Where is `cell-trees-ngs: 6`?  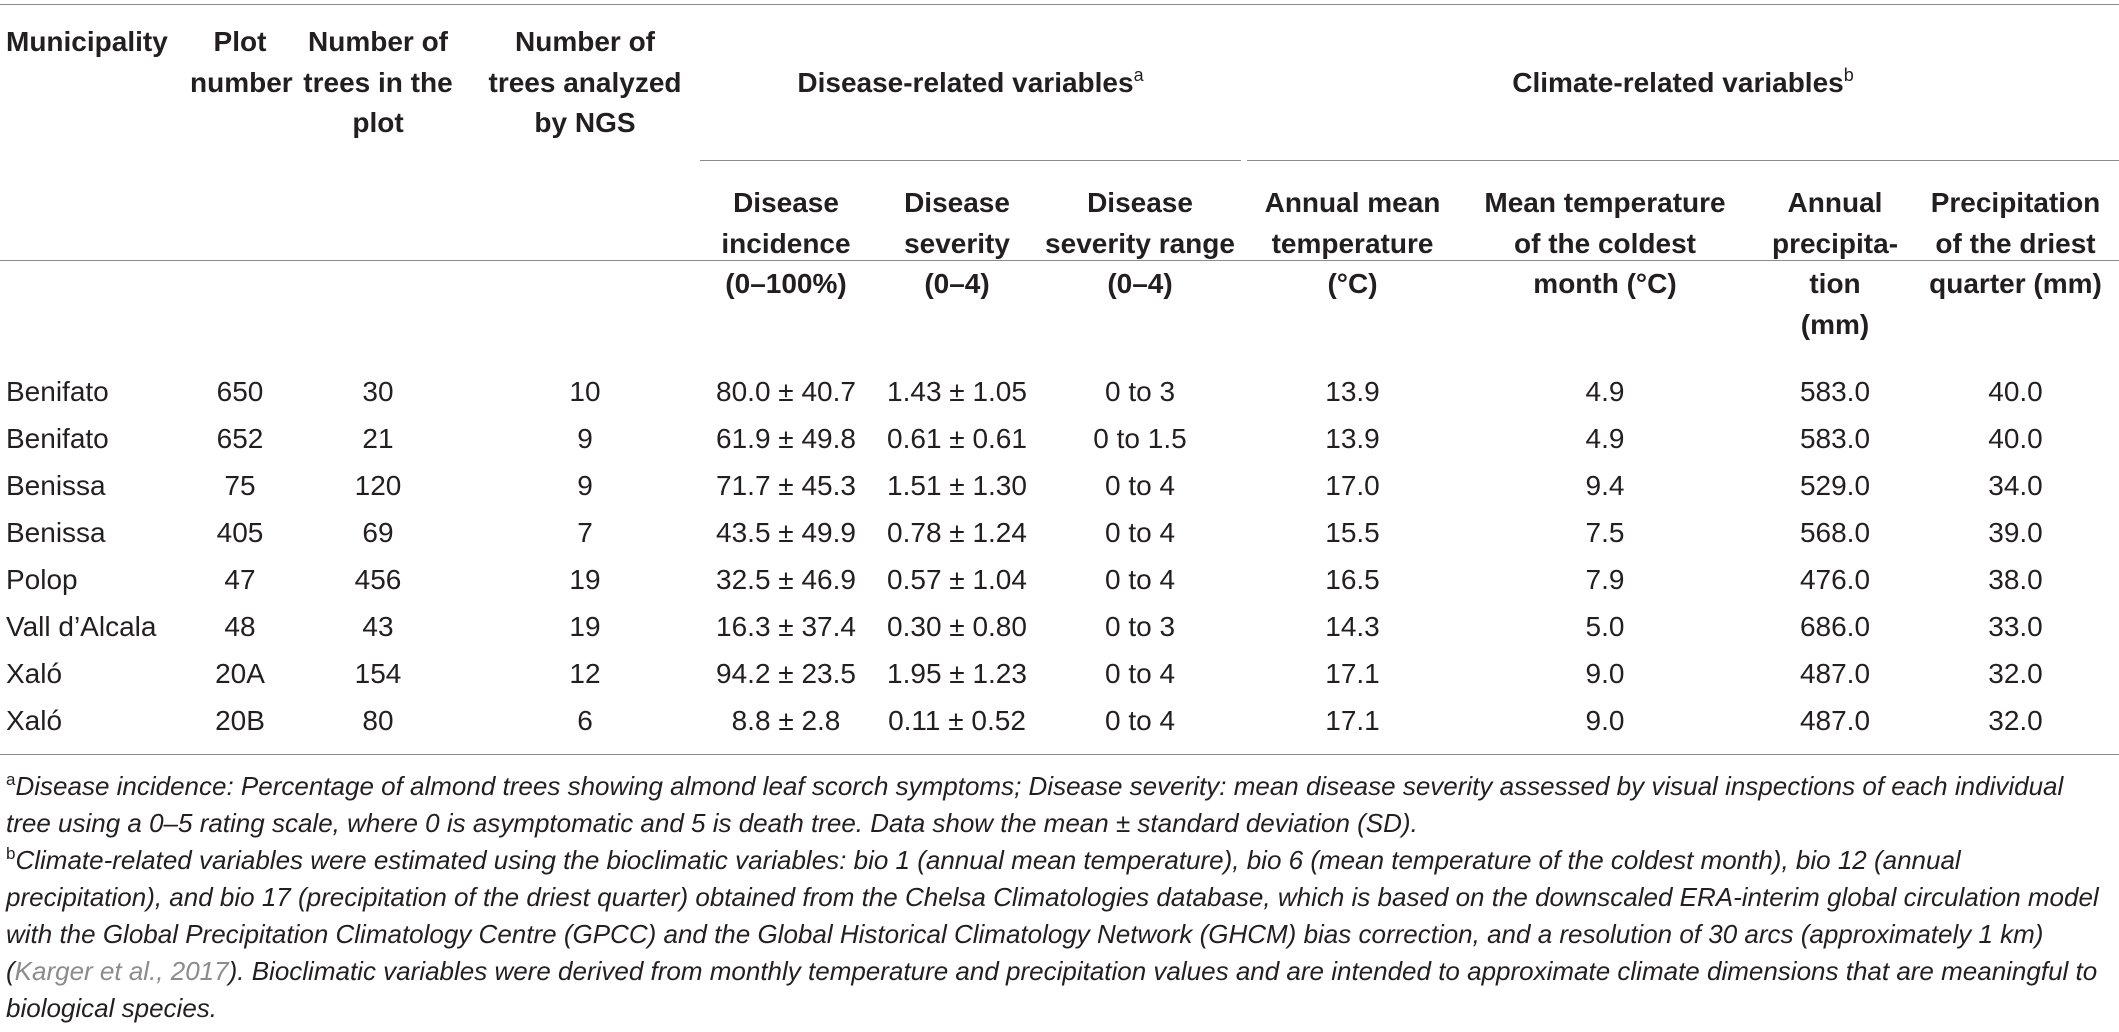
cell-trees-ngs: 6 is located at coordinates (585, 720).